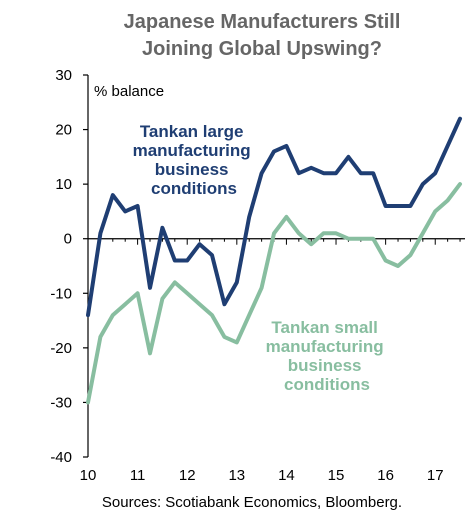  What do you see at coordinates (138, 475) in the screenshot?
I see `x-tick-label: 11` at bounding box center [138, 475].